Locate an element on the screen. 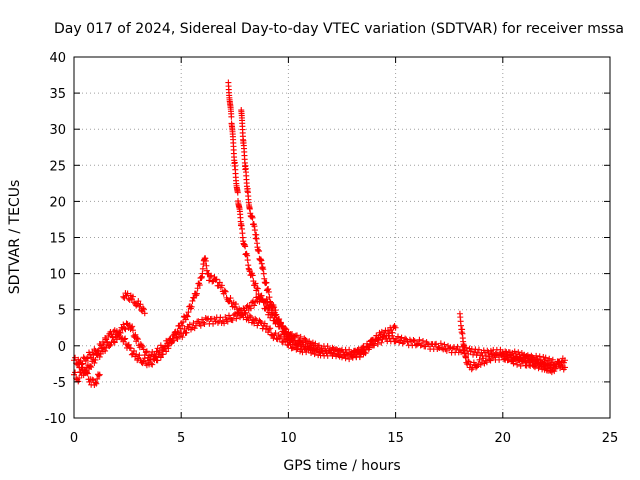 The image size is (640, 480). y-tick-label: 15 is located at coordinates (57, 239).